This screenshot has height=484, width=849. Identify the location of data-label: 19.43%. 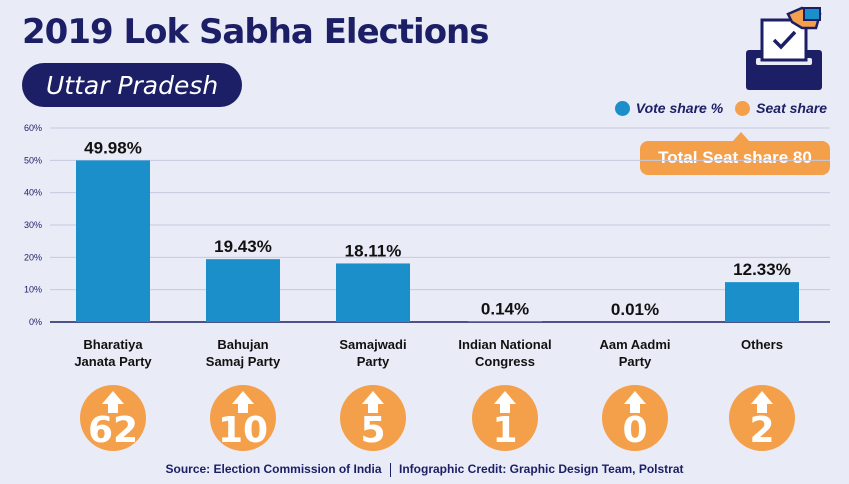
(243, 246).